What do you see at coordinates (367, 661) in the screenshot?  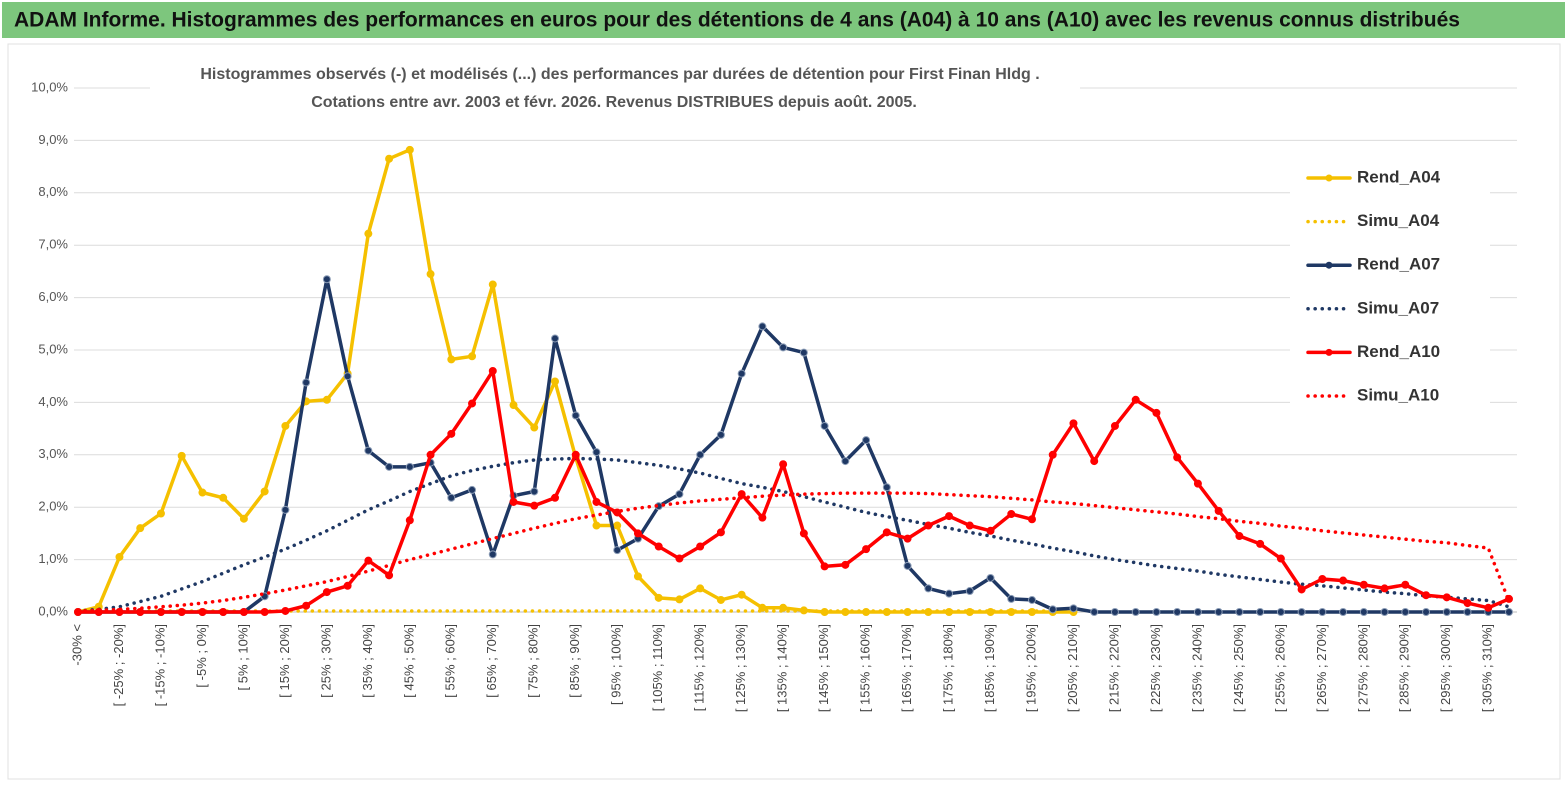 I see `x-tick-label: [ 35% ; 40%]` at bounding box center [367, 661].